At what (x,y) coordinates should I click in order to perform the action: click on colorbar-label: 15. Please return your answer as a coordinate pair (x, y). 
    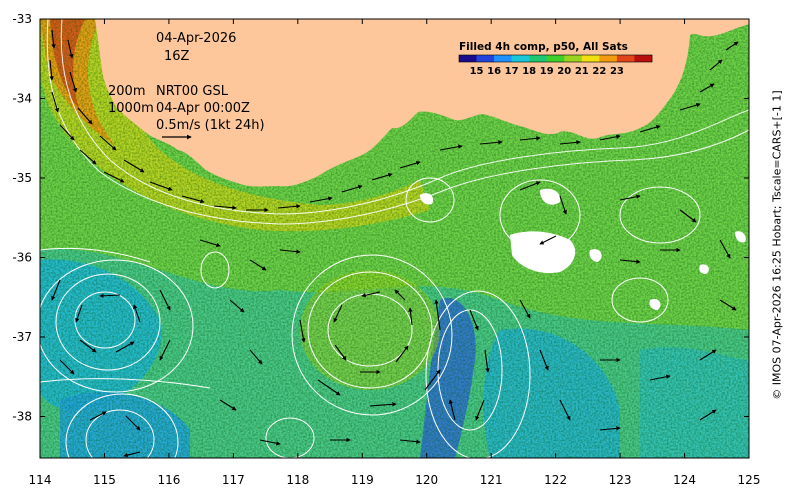
    Looking at the image, I should click on (477, 71).